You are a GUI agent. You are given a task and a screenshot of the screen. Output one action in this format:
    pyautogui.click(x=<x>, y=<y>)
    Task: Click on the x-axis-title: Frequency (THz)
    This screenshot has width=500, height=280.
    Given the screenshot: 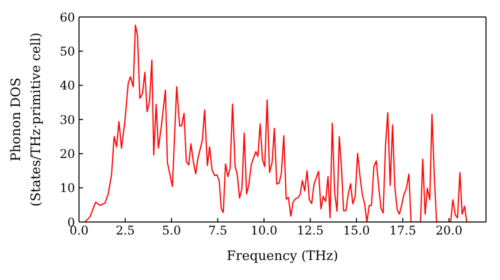 What is the action you would take?
    pyautogui.click(x=282, y=256)
    